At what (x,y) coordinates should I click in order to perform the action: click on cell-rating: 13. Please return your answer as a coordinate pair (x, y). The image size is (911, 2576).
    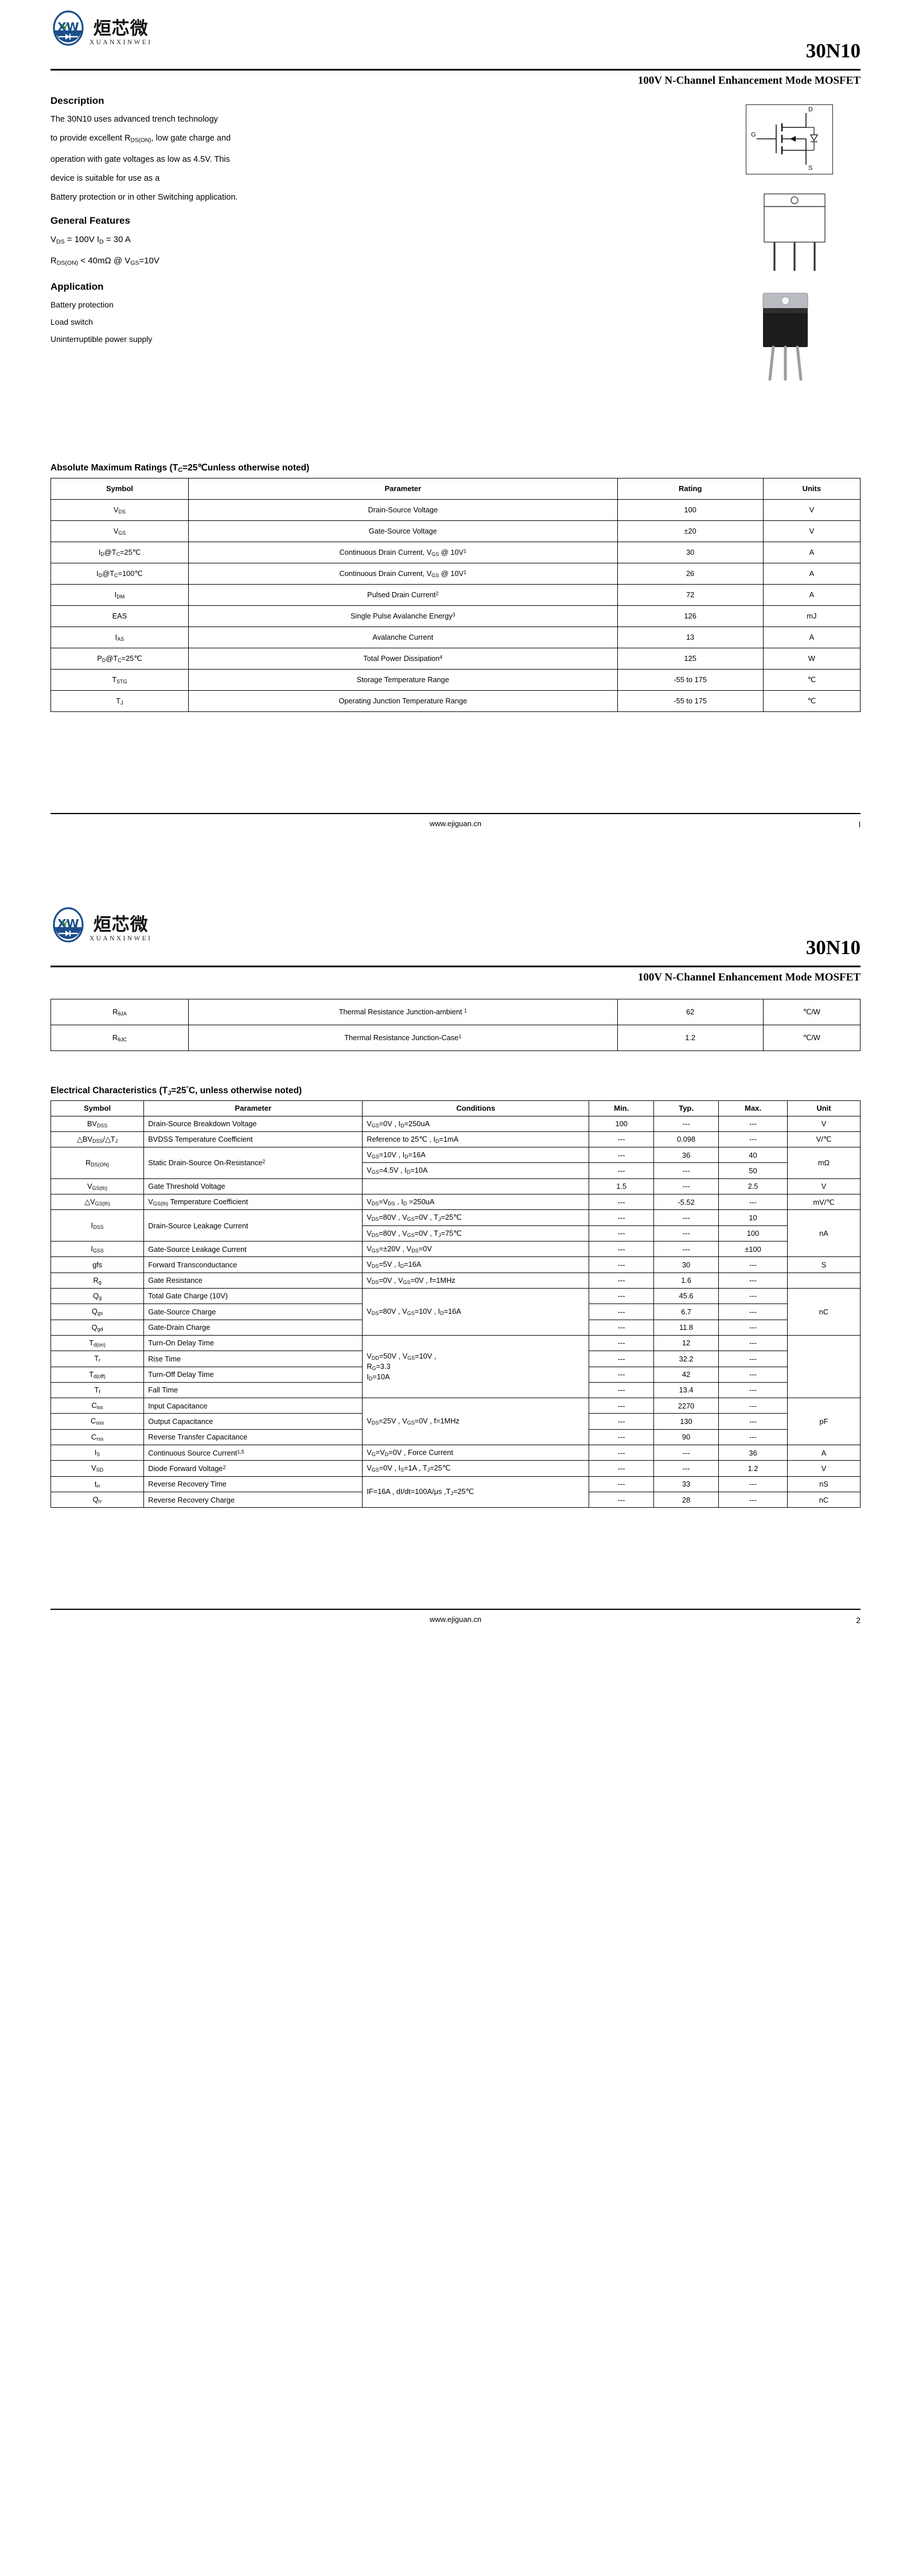
    Looking at the image, I should click on (690, 637).